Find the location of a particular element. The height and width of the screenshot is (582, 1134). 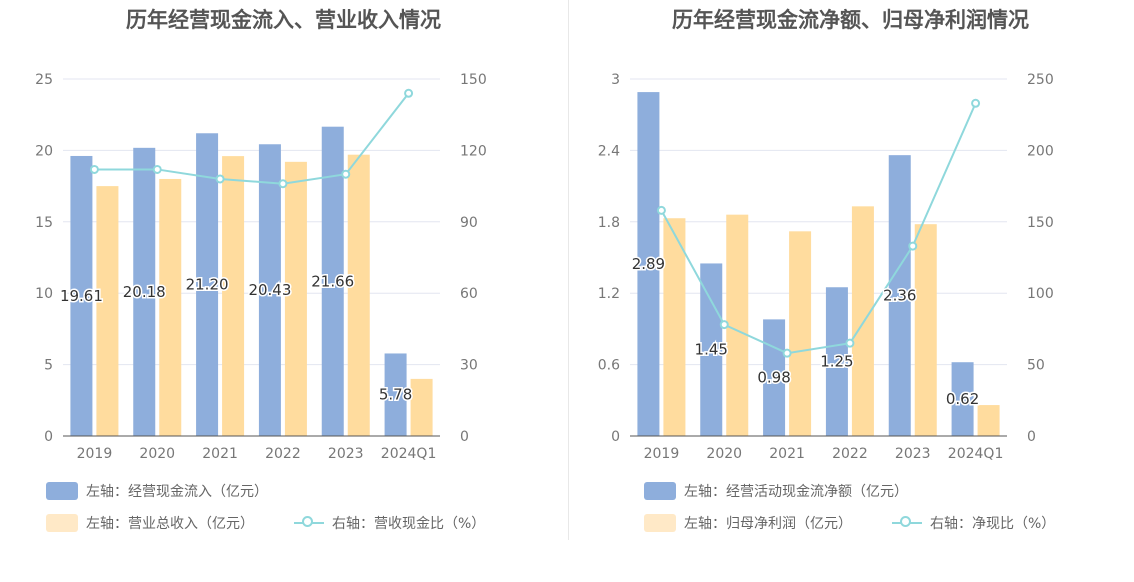

legend-label: 左轴：归母净利润（亿元） is located at coordinates (768, 524).